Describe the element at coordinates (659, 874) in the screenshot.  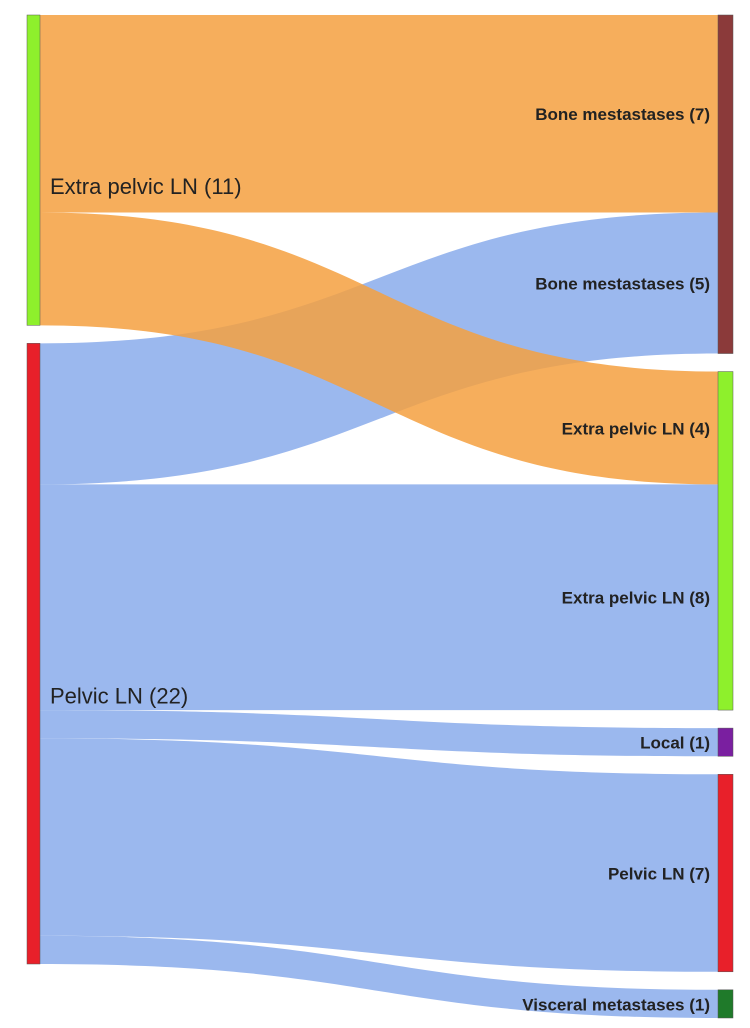
I see `link-label: Pelvic LN (7)` at that location.